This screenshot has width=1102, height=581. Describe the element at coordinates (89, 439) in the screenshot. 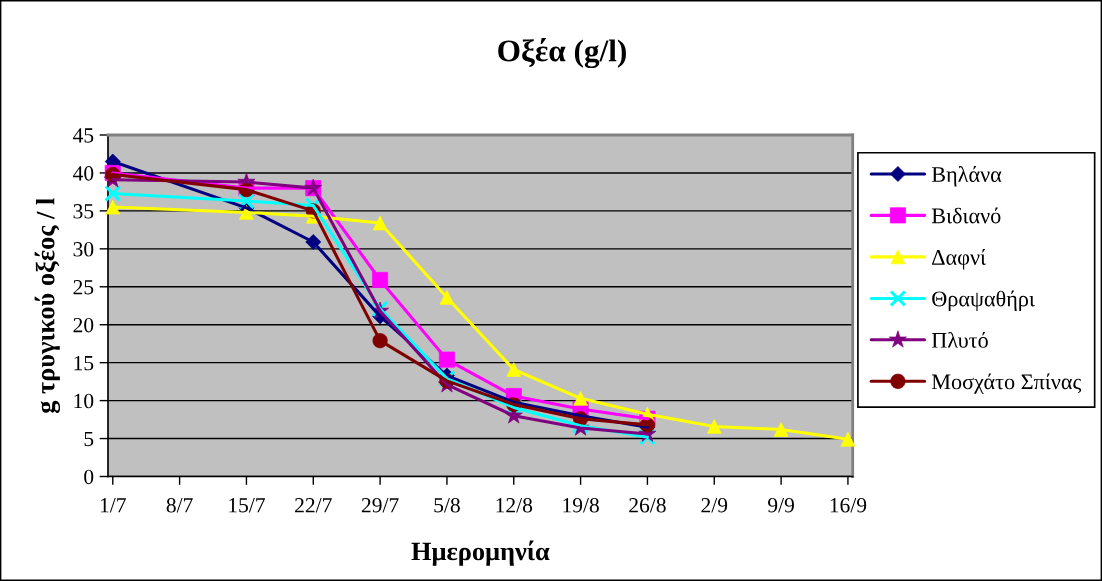

I see `y-tick-label: 5` at that location.